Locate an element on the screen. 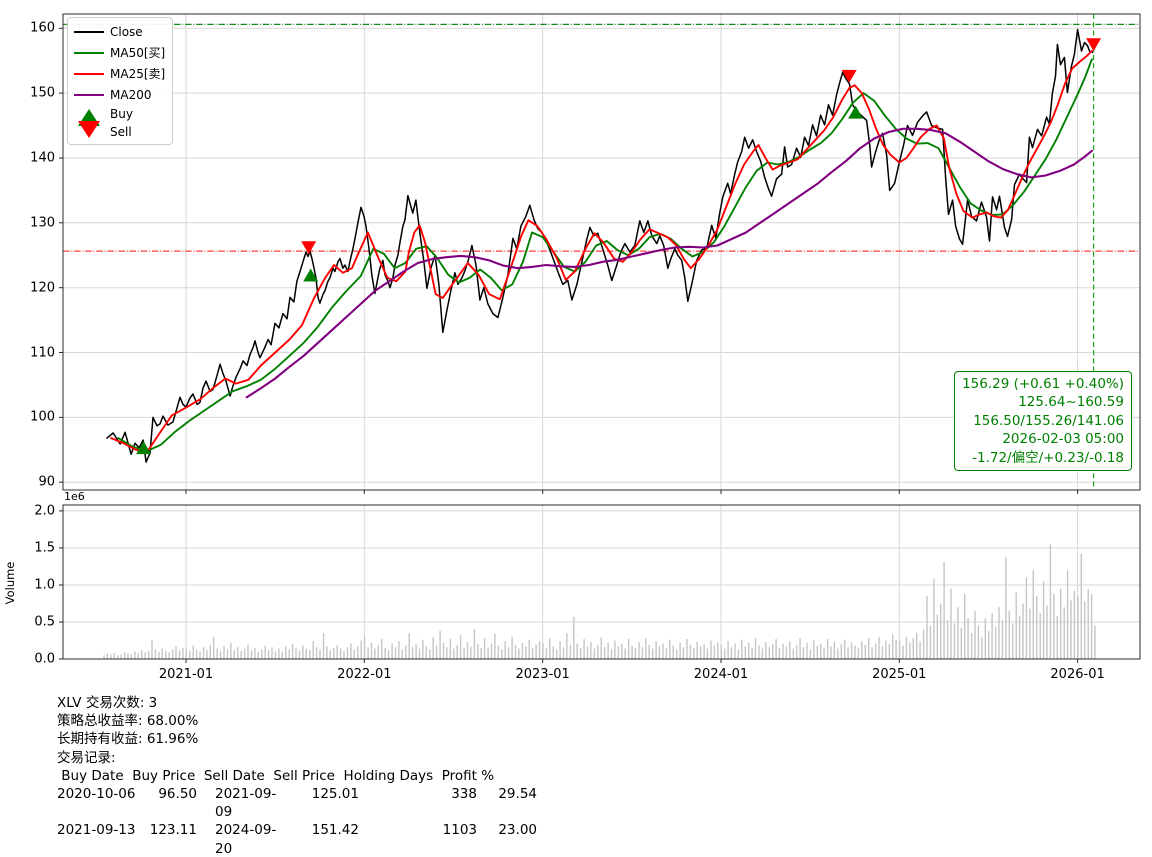  volume-scale-label: 1e6 is located at coordinates (74, 496).